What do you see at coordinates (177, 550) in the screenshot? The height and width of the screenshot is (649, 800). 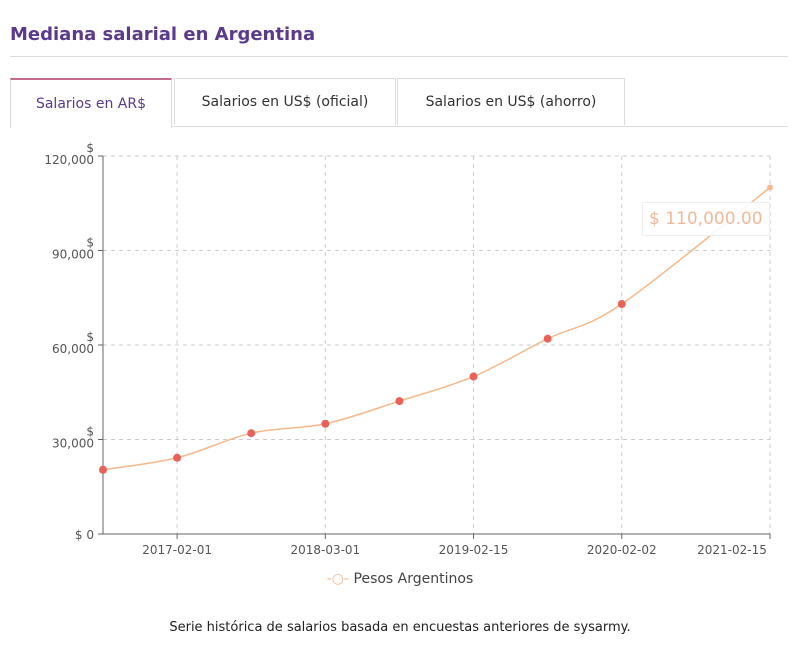 I see `x-tick-label: 2017-02-01` at bounding box center [177, 550].